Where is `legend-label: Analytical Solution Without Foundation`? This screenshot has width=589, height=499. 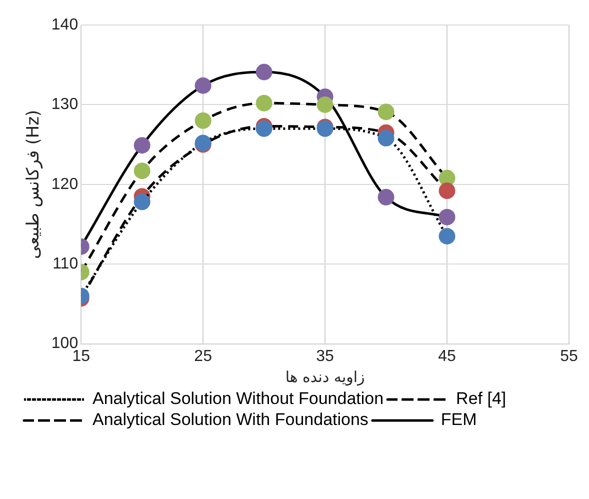 legend-label: Analytical Solution Without Foundation is located at coordinates (238, 398).